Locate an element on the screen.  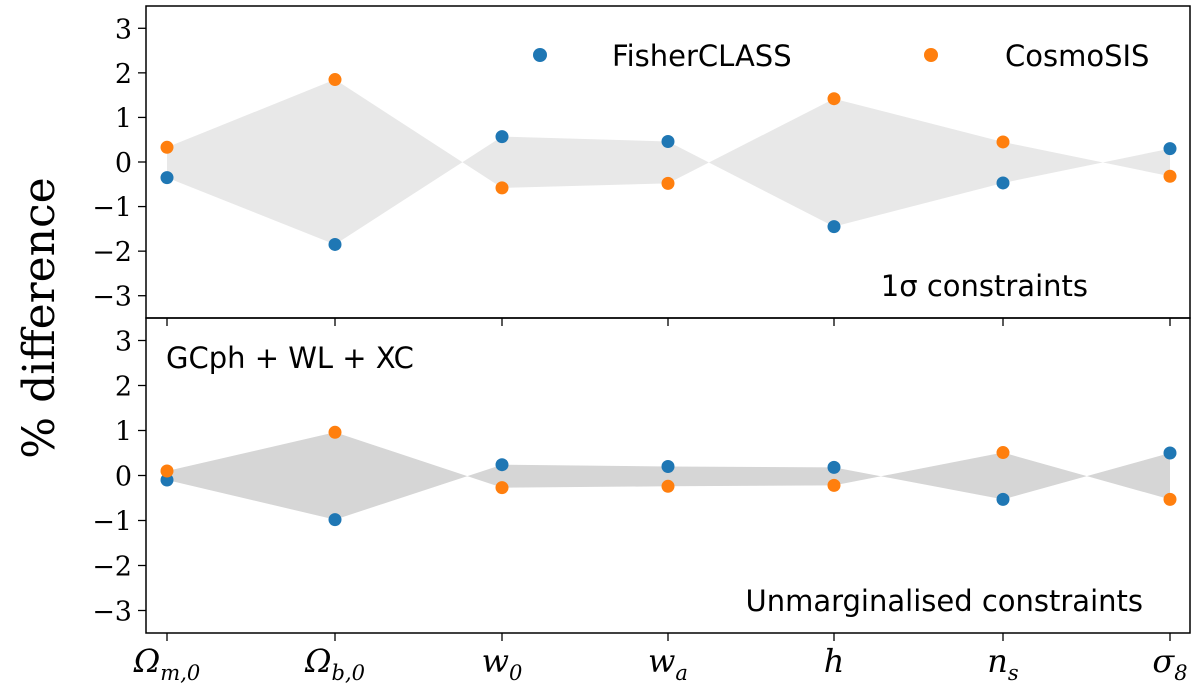
x-axis-categories: Ωm,0 Ωb,0 w0 wa h ns σ8 is located at coordinates (660, 663).